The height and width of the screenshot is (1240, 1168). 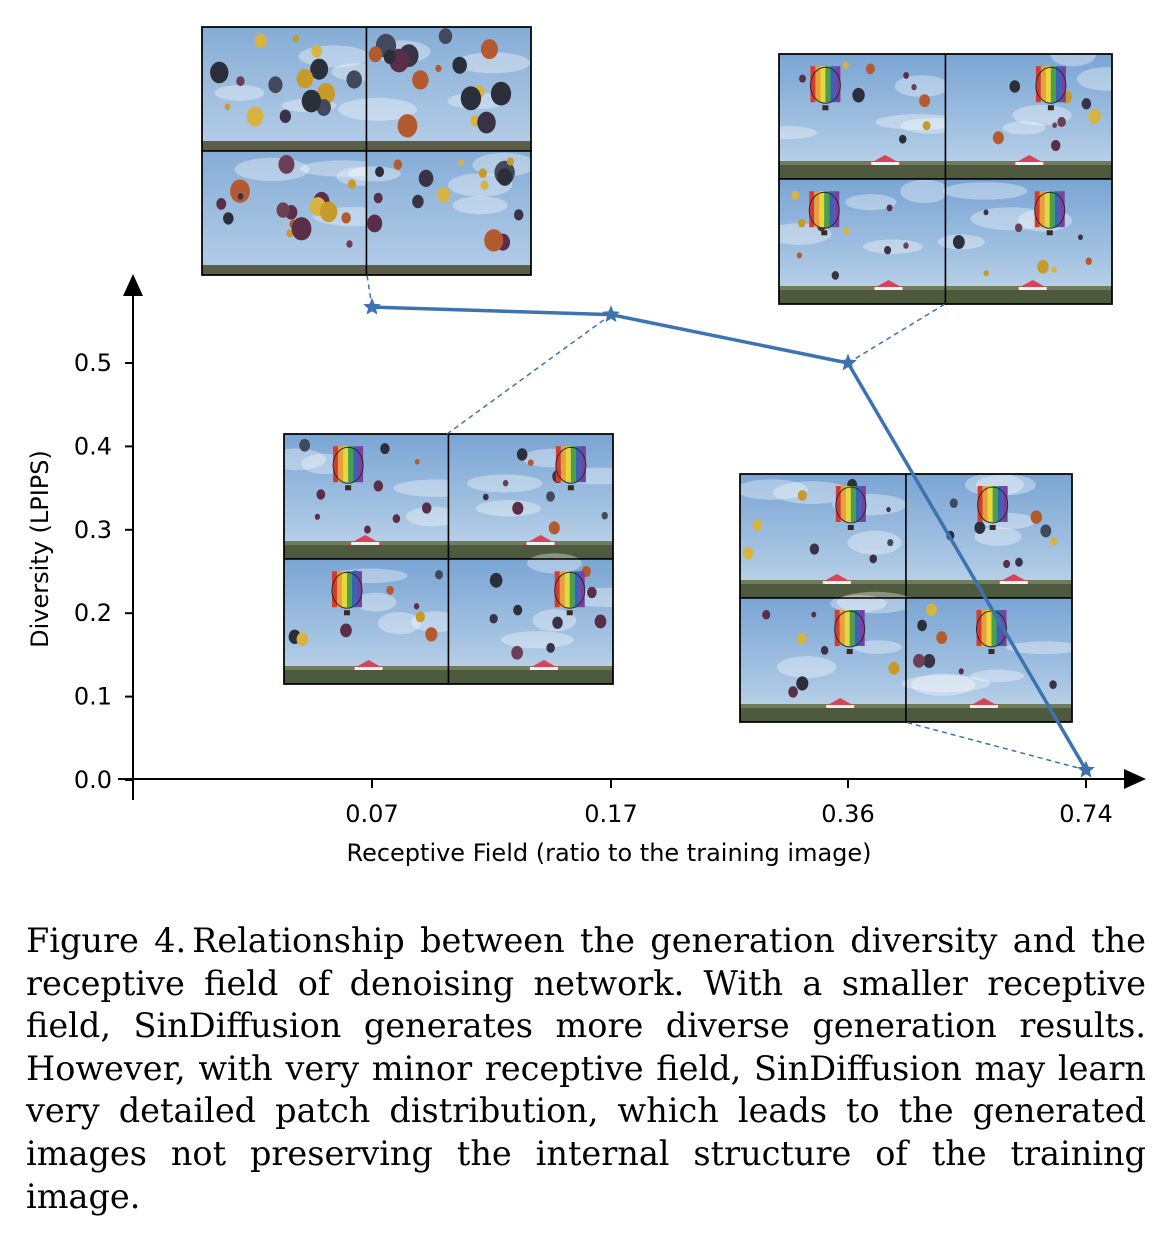 I want to click on y-tick-label: 0.5, so click(x=93, y=363).